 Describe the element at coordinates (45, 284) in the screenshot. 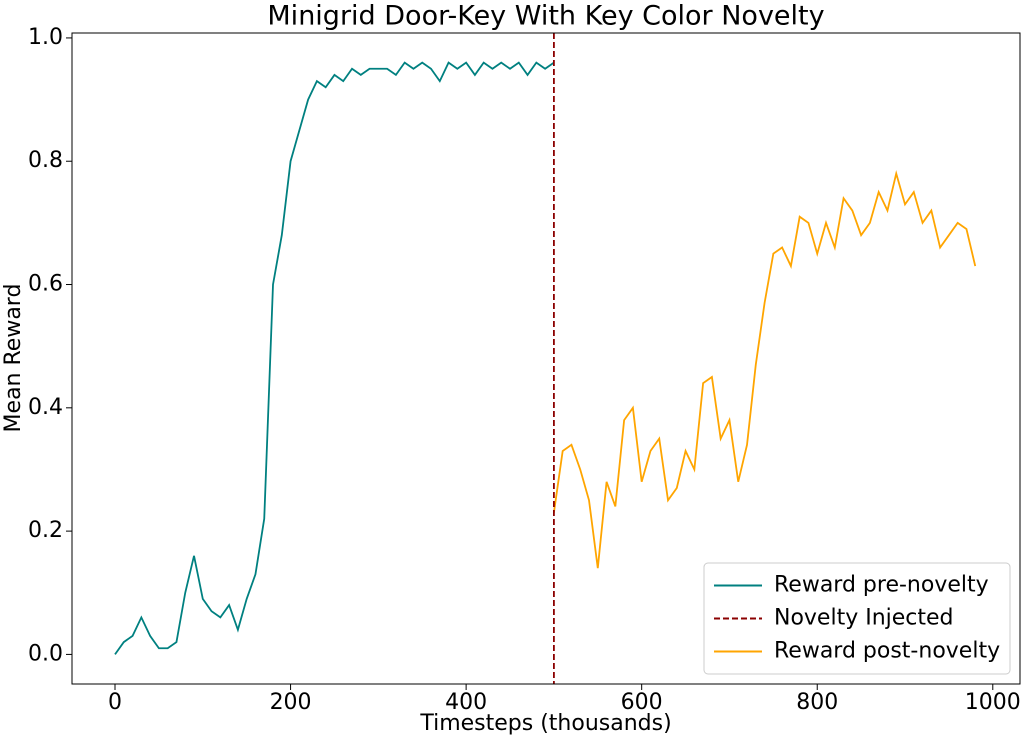

I see `y-tick-label: 0.6` at that location.